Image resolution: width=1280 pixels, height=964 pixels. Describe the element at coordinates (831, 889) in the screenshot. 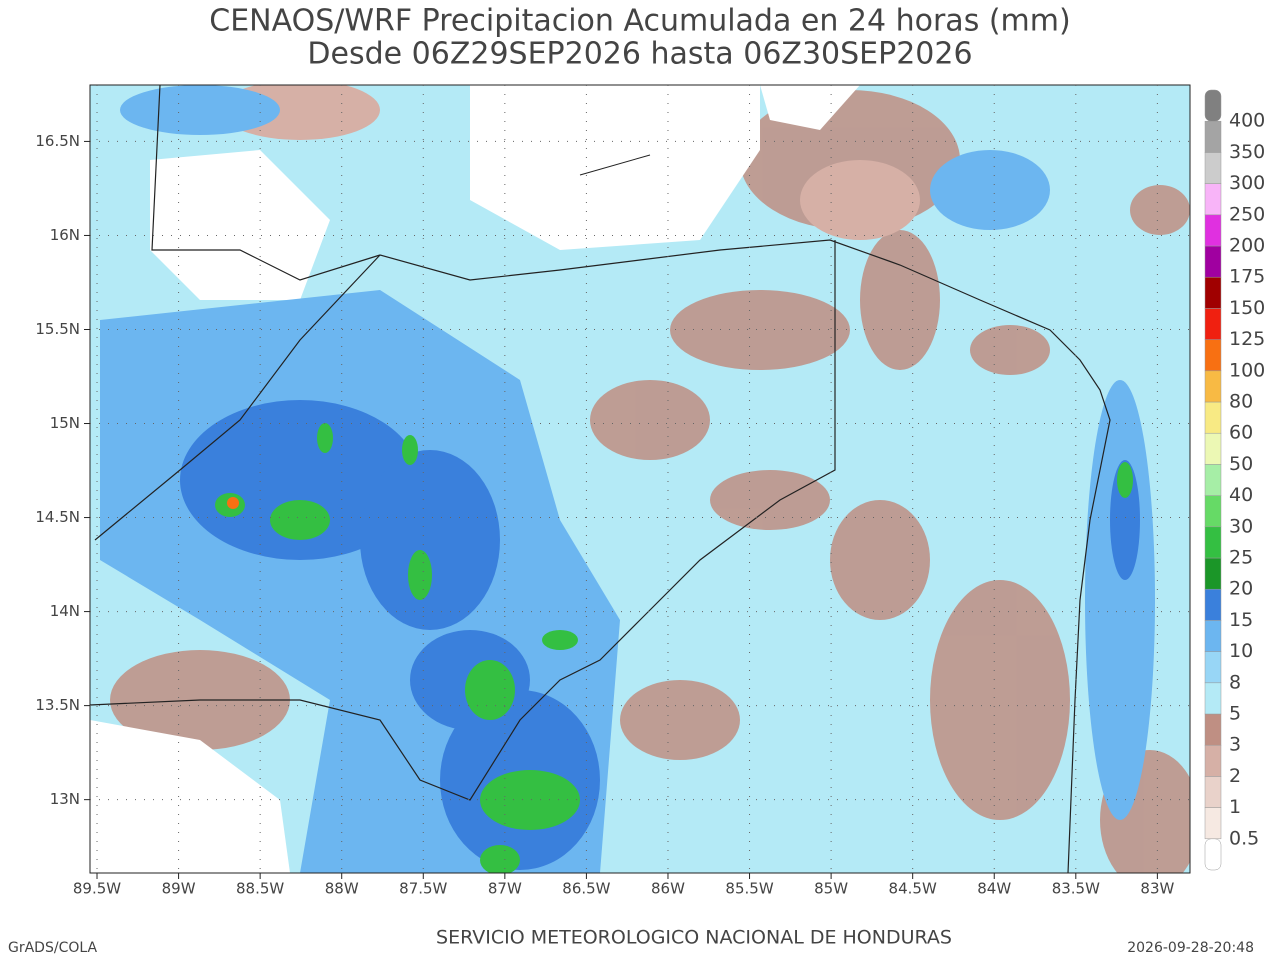

I see `x-tick-label: 85W` at that location.